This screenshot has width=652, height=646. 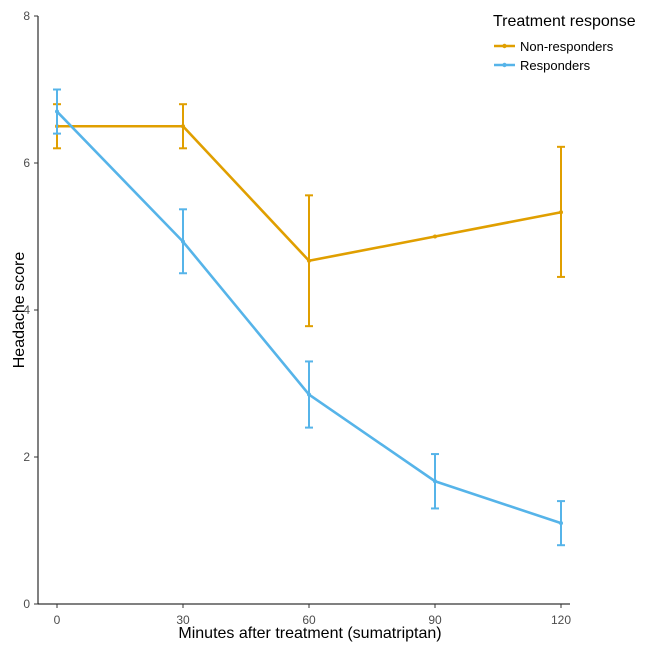 What do you see at coordinates (309, 620) in the screenshot?
I see `x-tick-label: 60` at bounding box center [309, 620].